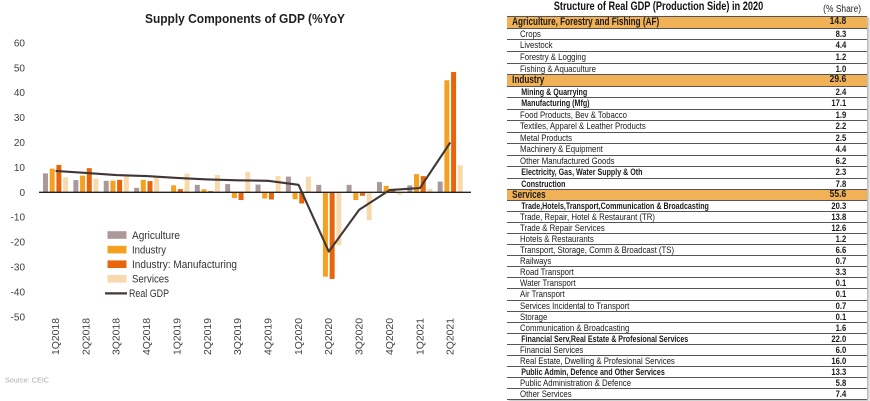  Describe the element at coordinates (22, 193) in the screenshot. I see `svg-text: 0` at that location.